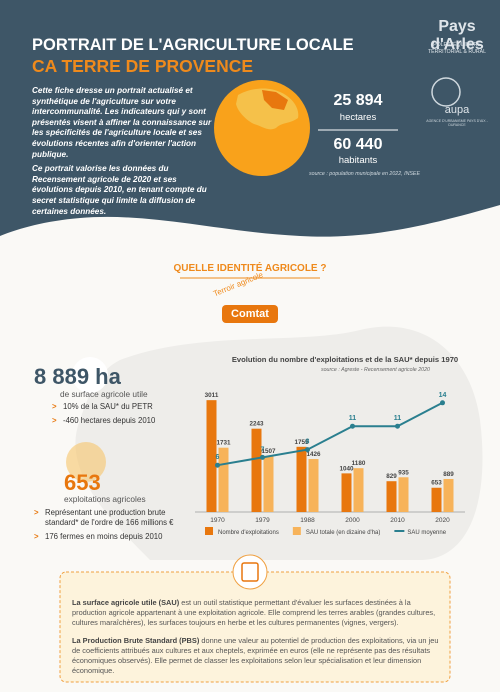  I want to click on stat-value: 25 894, so click(358, 100).